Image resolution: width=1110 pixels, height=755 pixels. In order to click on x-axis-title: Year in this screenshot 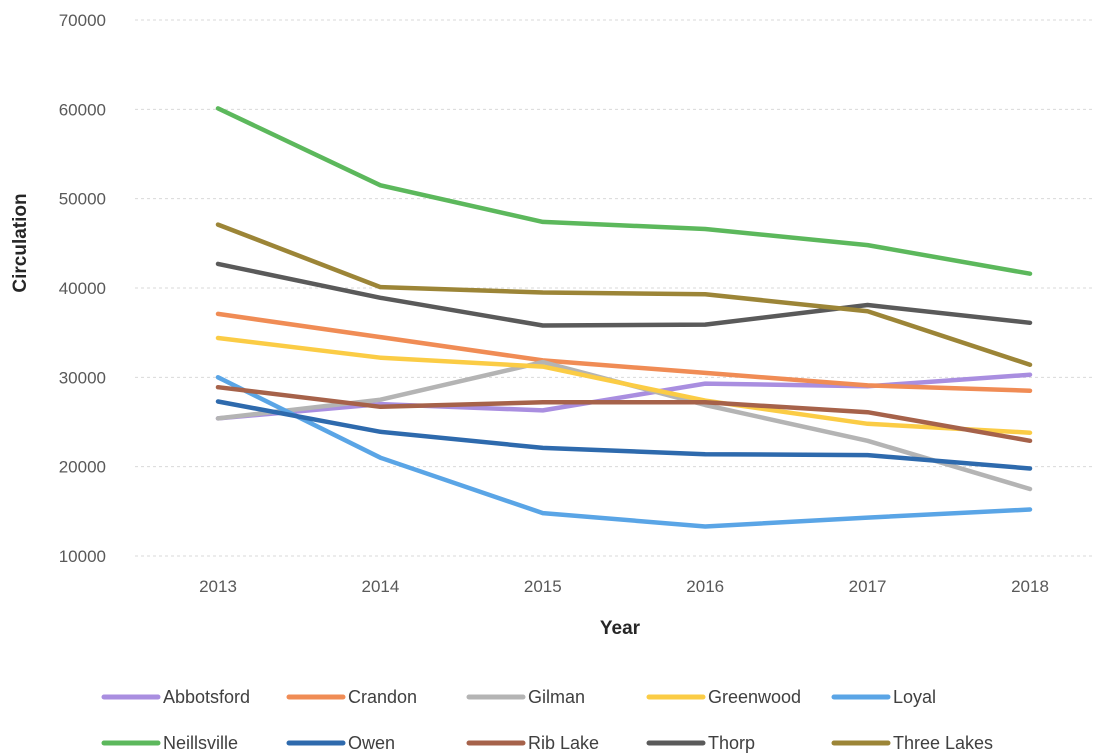, I will do `click(620, 628)`.